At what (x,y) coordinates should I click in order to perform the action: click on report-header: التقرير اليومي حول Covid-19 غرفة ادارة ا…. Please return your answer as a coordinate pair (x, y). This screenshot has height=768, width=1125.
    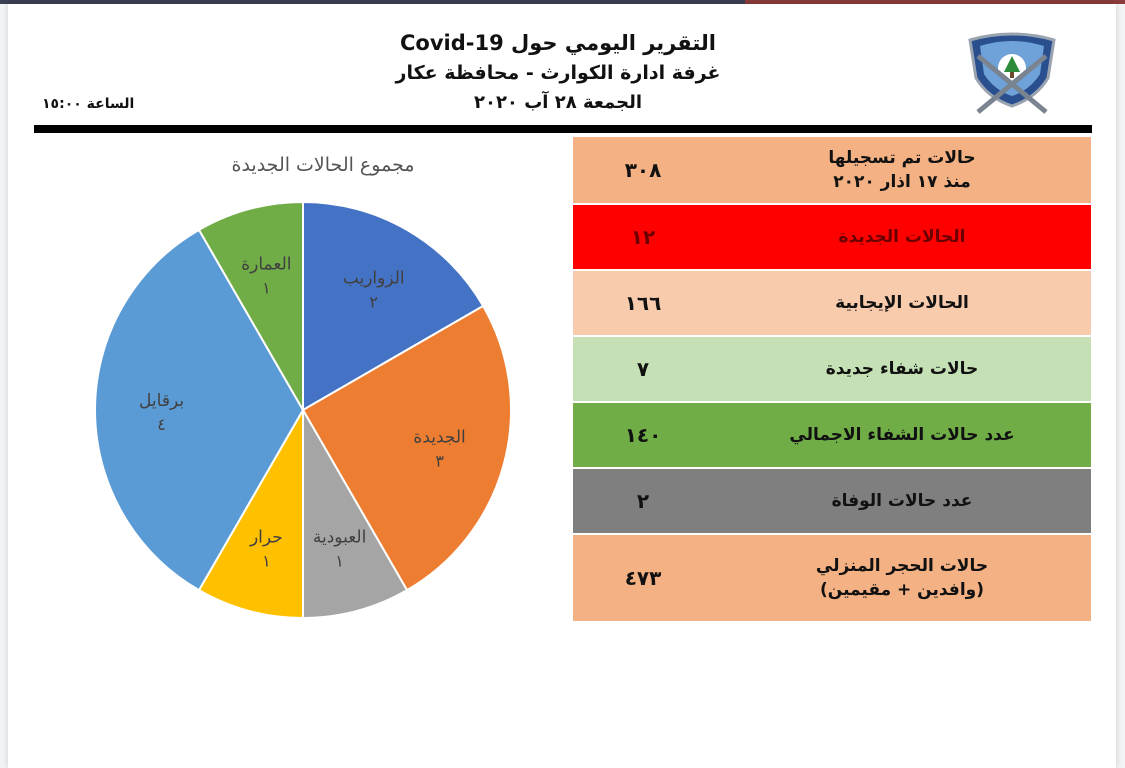
    Looking at the image, I should click on (558, 73).